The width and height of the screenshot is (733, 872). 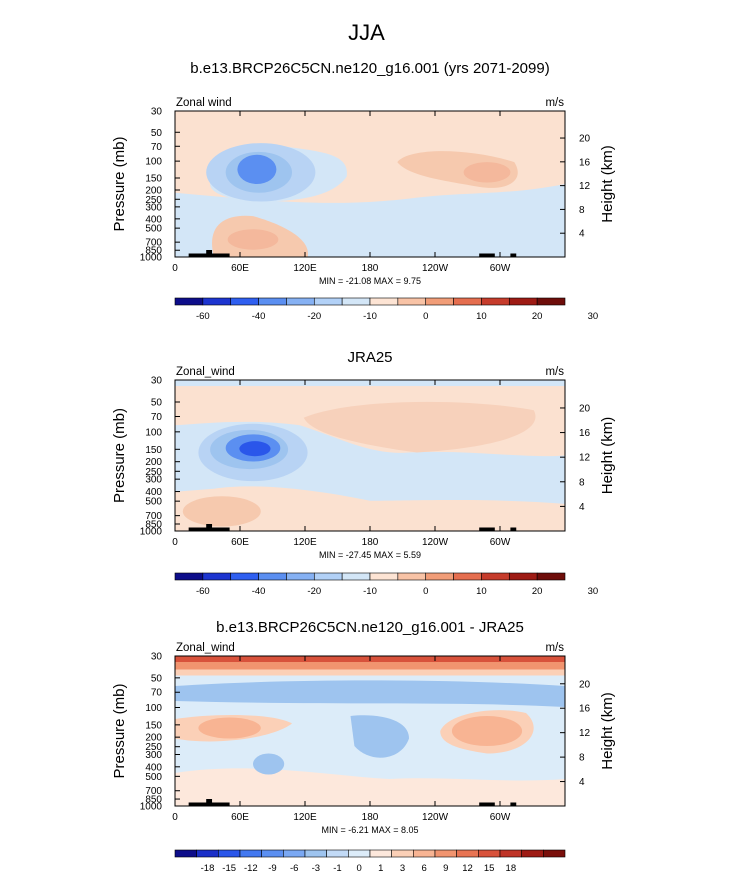 I want to click on shade-negative-lower, so click(x=269, y=764).